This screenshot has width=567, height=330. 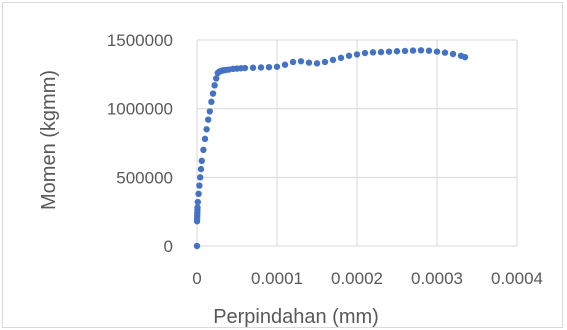 What do you see at coordinates (140, 143) in the screenshot?
I see `y-tick-labels: 0 500000 1000000 1500000` at bounding box center [140, 143].